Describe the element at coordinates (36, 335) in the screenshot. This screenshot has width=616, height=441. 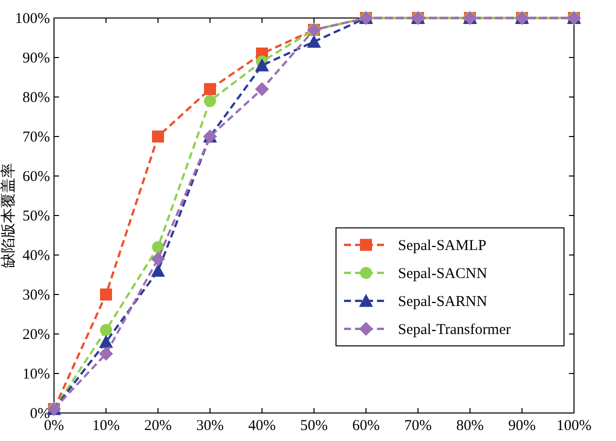
I see `y-tick-label: 20%` at that location.